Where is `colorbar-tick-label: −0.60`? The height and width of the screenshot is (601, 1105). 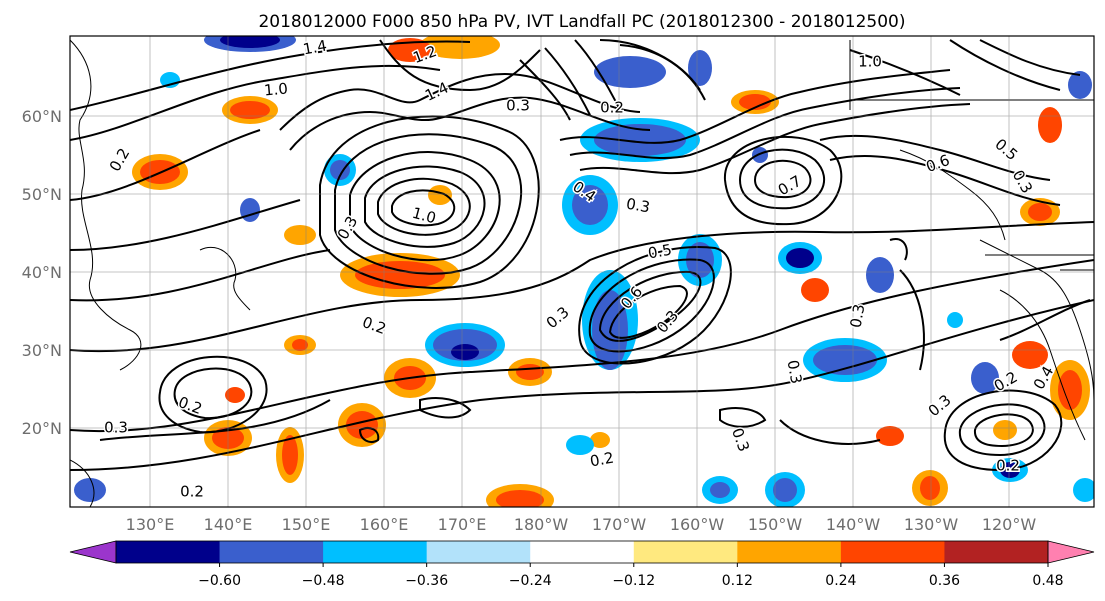
colorbar-tick-label: −0.60 is located at coordinates (219, 581).